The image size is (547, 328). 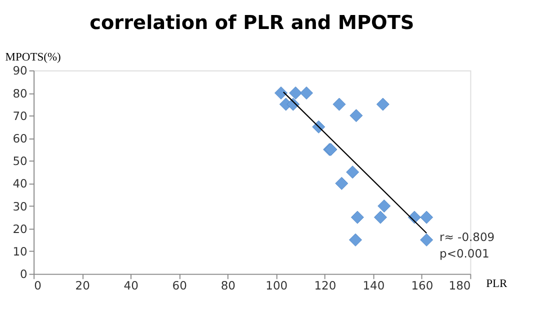 What do you see at coordinates (20, 183) in the screenshot?
I see `y-tick-label: 40` at bounding box center [20, 183].